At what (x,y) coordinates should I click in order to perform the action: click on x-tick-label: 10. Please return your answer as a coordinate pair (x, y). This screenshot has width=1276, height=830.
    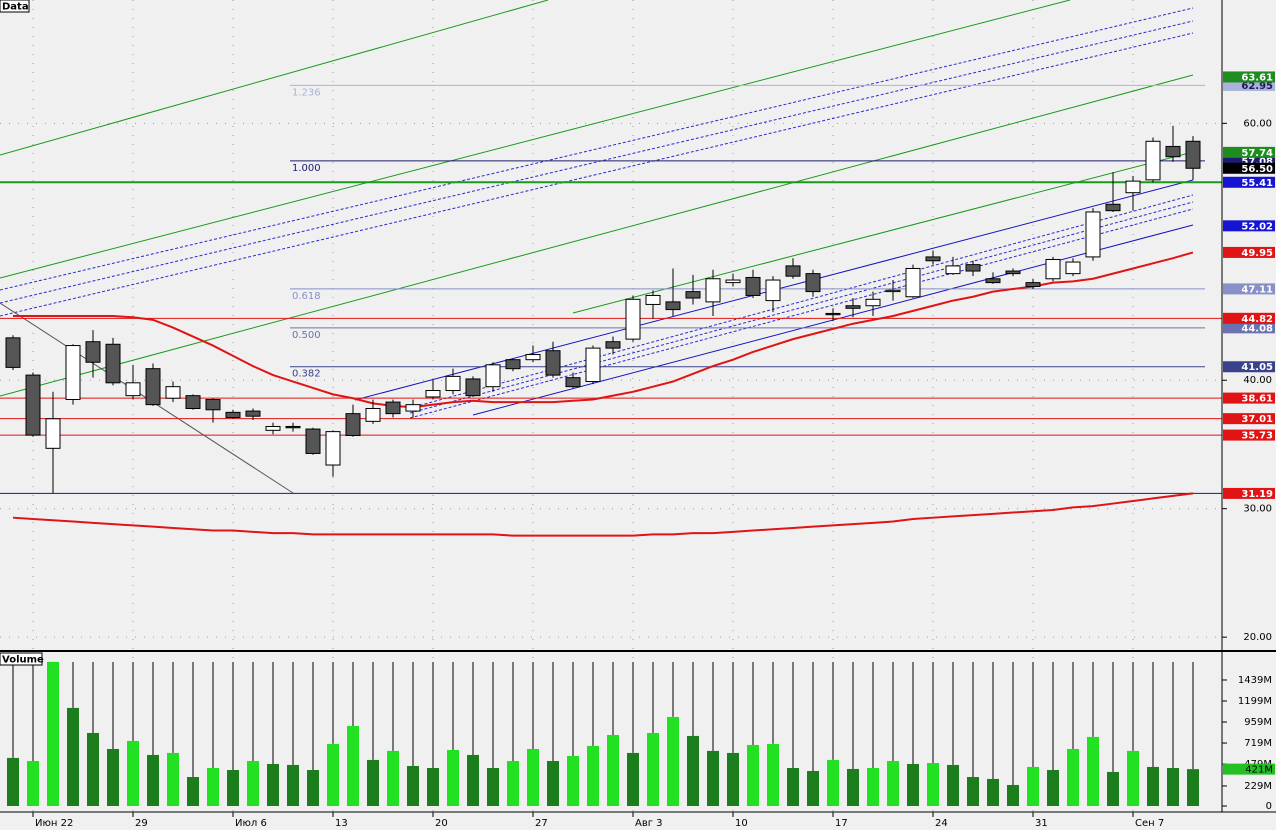
    Looking at the image, I should click on (741, 823).